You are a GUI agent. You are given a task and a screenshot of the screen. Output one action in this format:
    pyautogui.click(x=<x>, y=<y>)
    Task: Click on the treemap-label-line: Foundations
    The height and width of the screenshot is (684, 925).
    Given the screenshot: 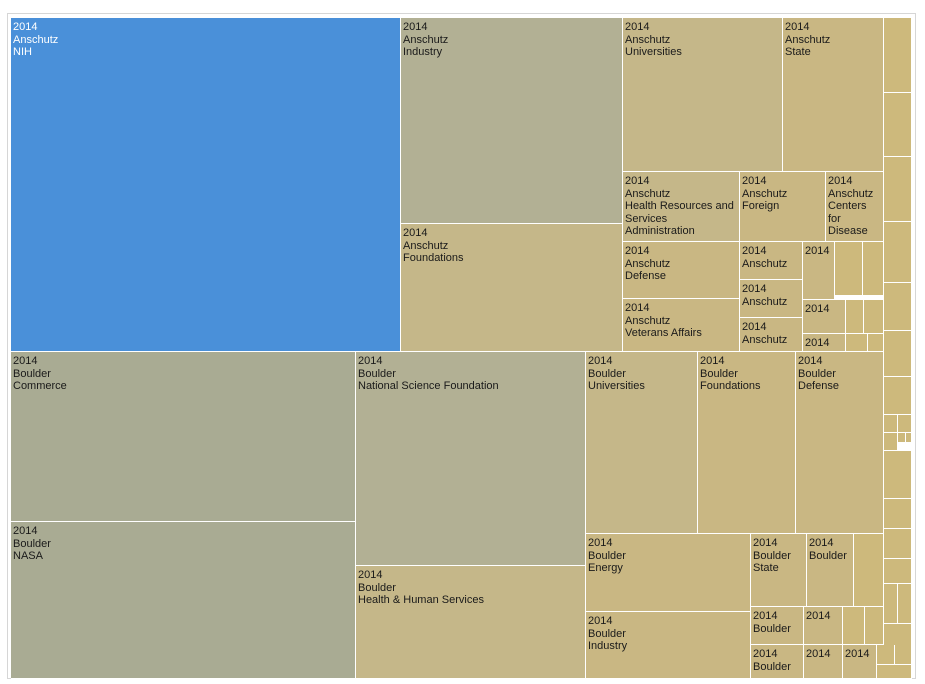 What is the action you would take?
    pyautogui.click(x=730, y=386)
    